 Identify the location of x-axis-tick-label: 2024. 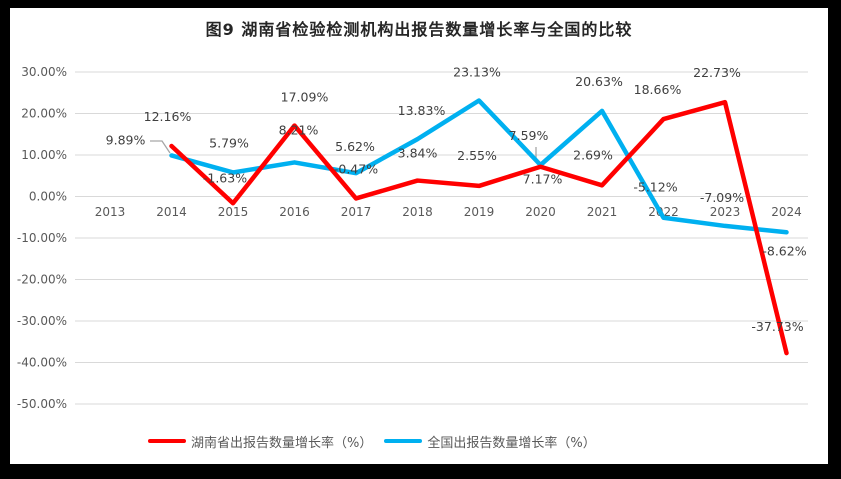
(786, 212).